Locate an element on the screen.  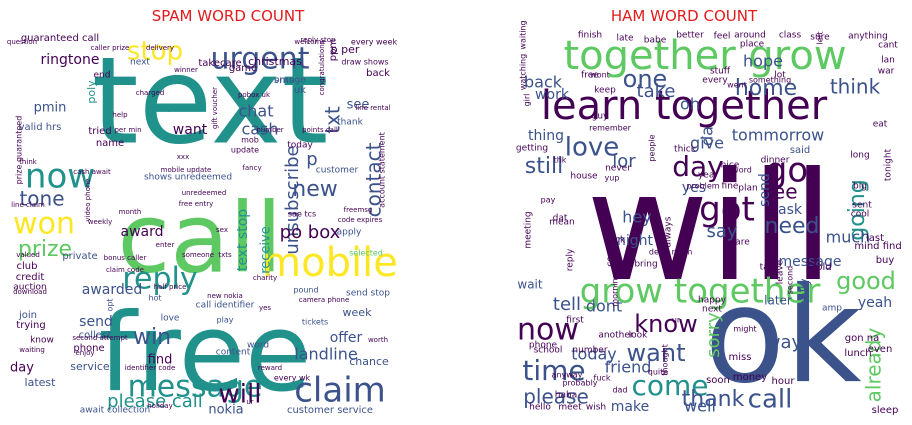
spam-word-claim: claim is located at coordinates (340, 391).